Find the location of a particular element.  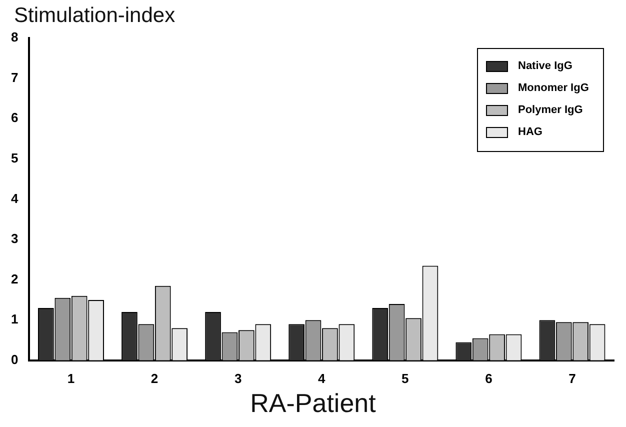

x-tick-label: 2 is located at coordinates (154, 378).